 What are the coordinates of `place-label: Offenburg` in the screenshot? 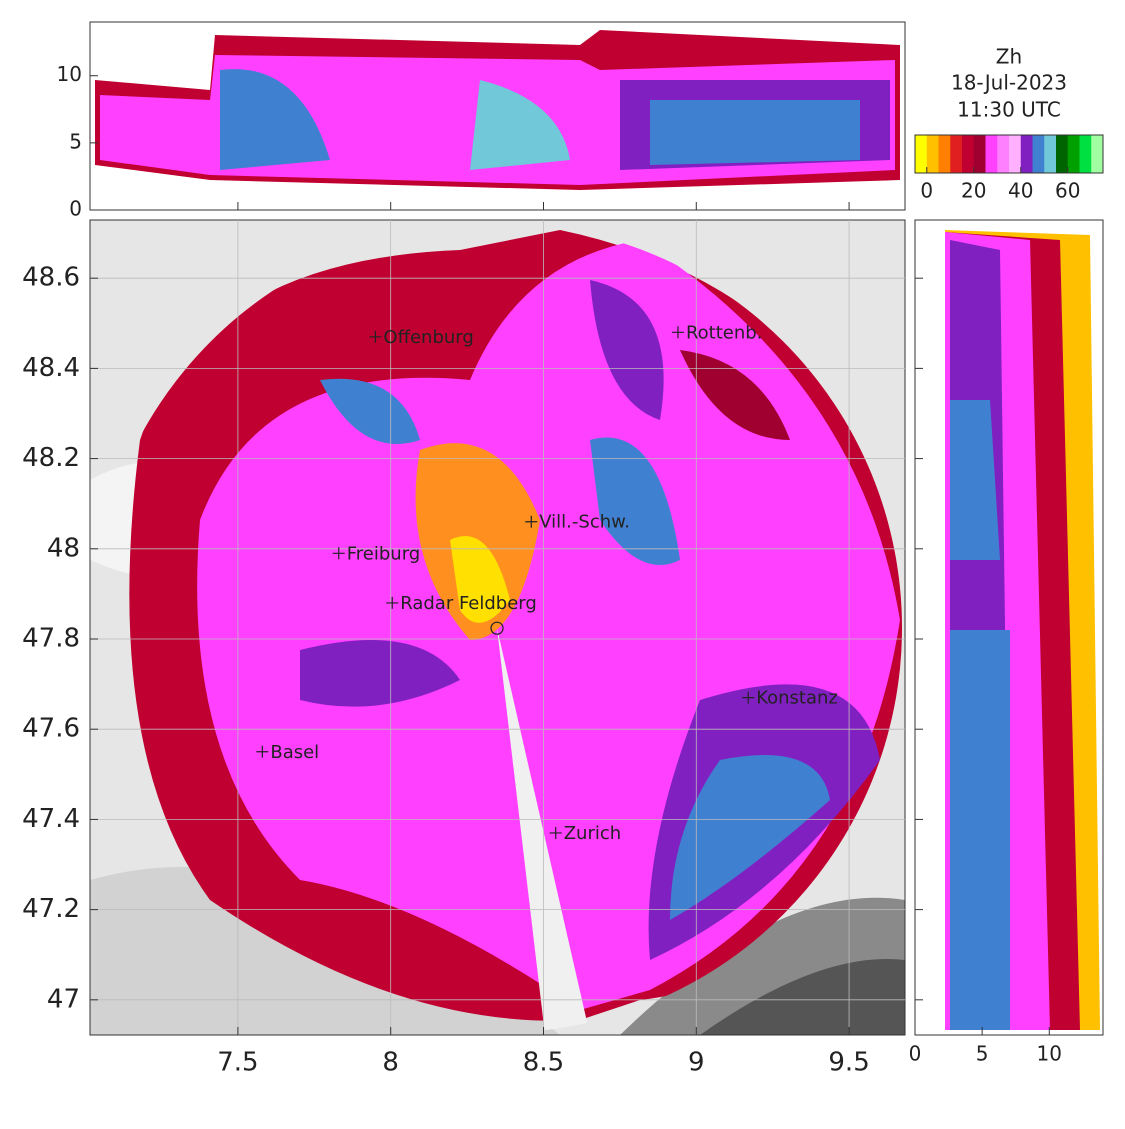 It's located at (428, 337).